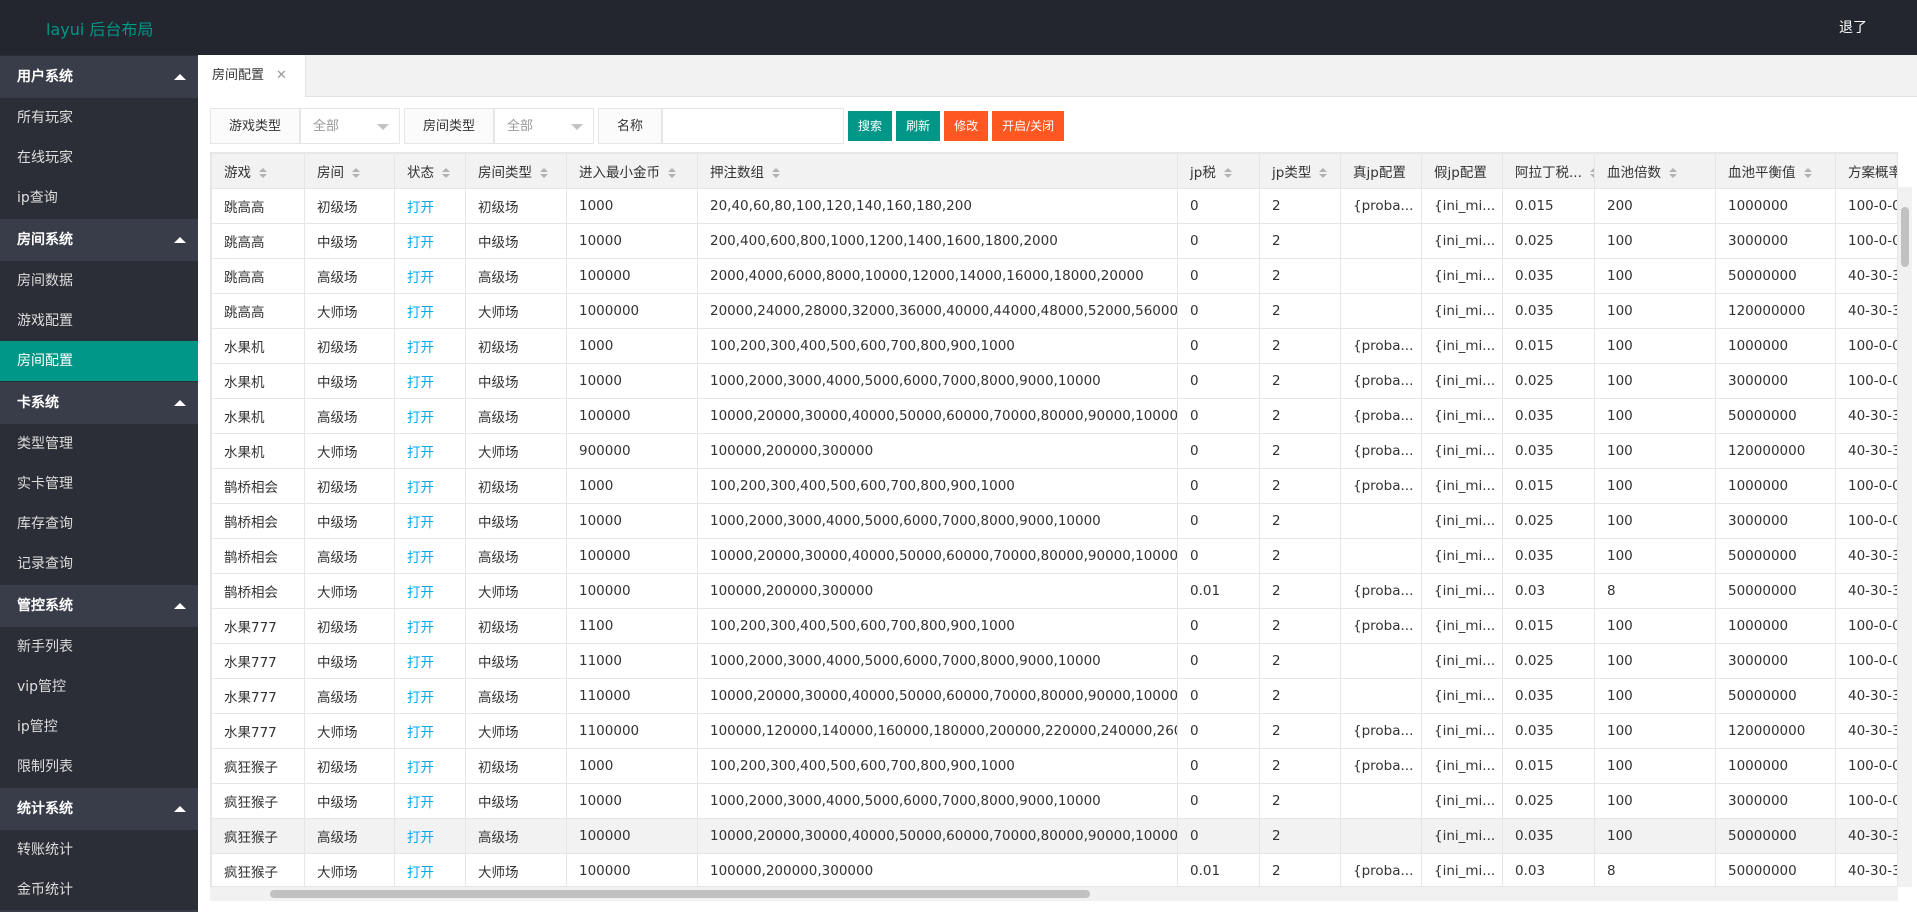 The image size is (1917, 912). I want to click on column-title: jp税, so click(1203, 173).